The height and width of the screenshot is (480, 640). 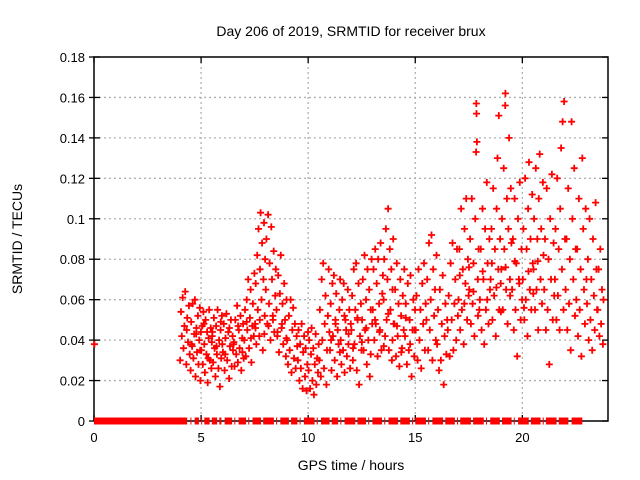 I want to click on x-tick-label: 5, so click(x=200, y=437).